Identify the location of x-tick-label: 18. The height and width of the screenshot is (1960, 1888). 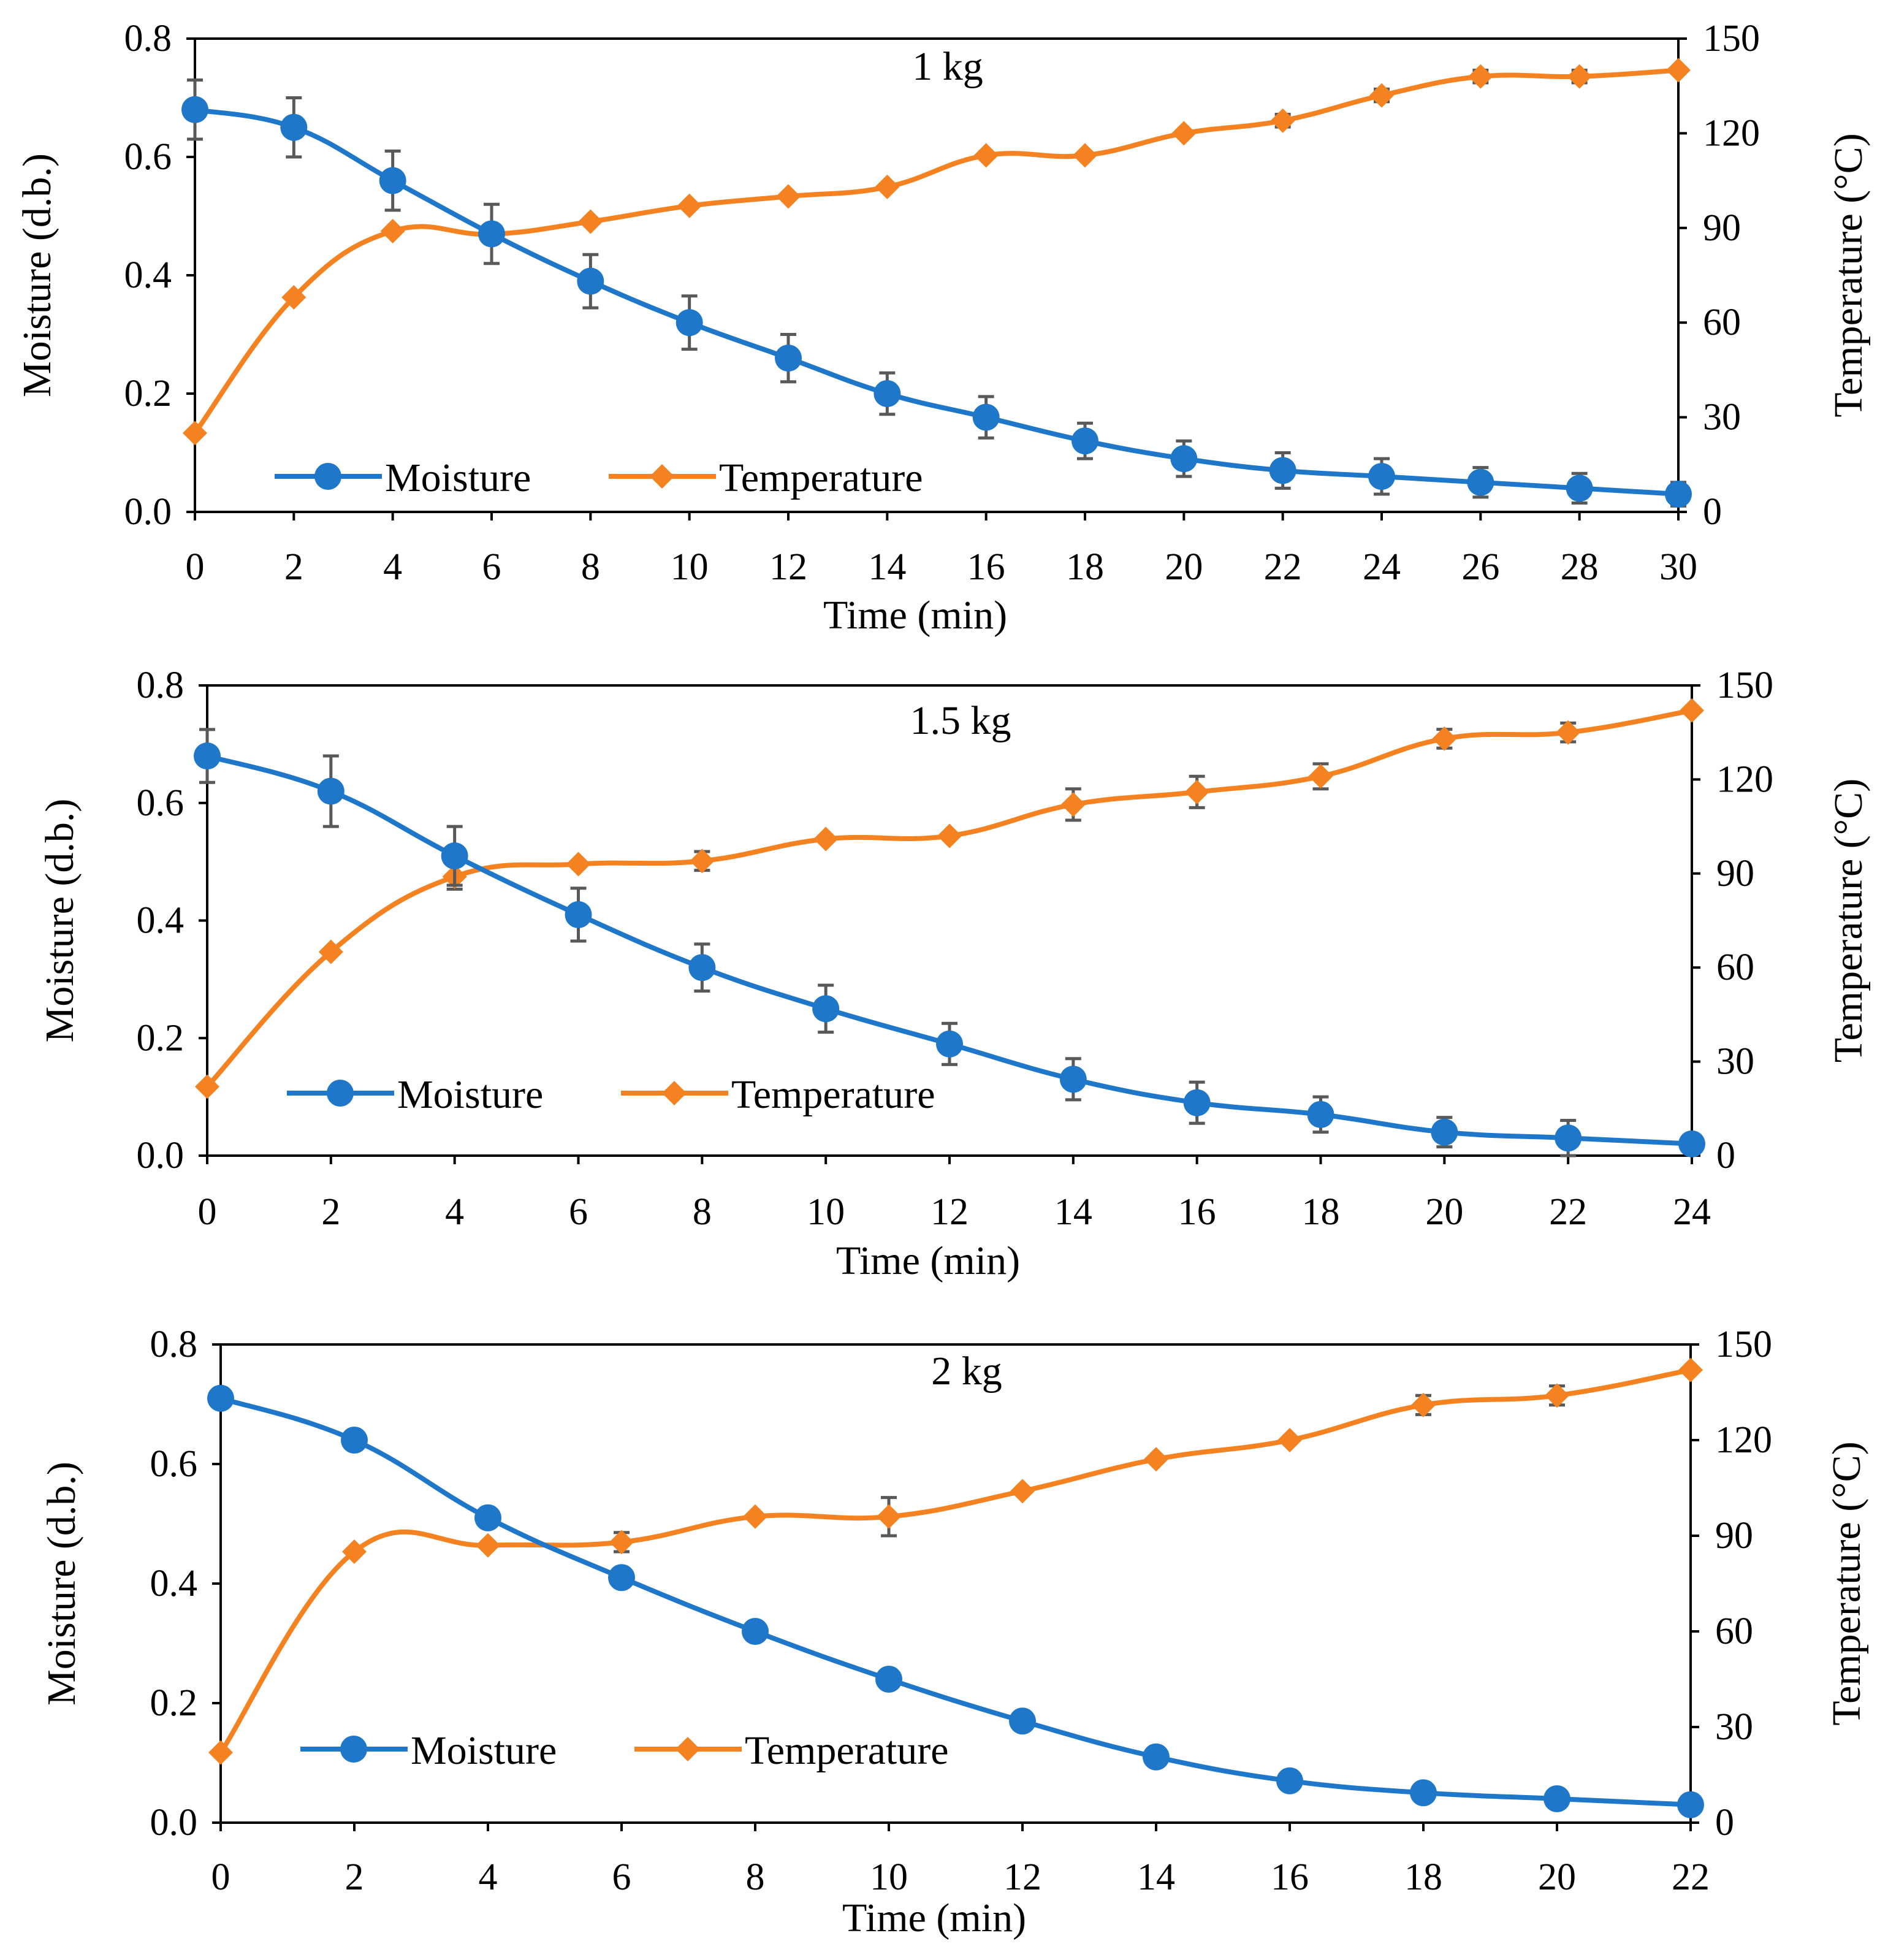
(1423, 1877).